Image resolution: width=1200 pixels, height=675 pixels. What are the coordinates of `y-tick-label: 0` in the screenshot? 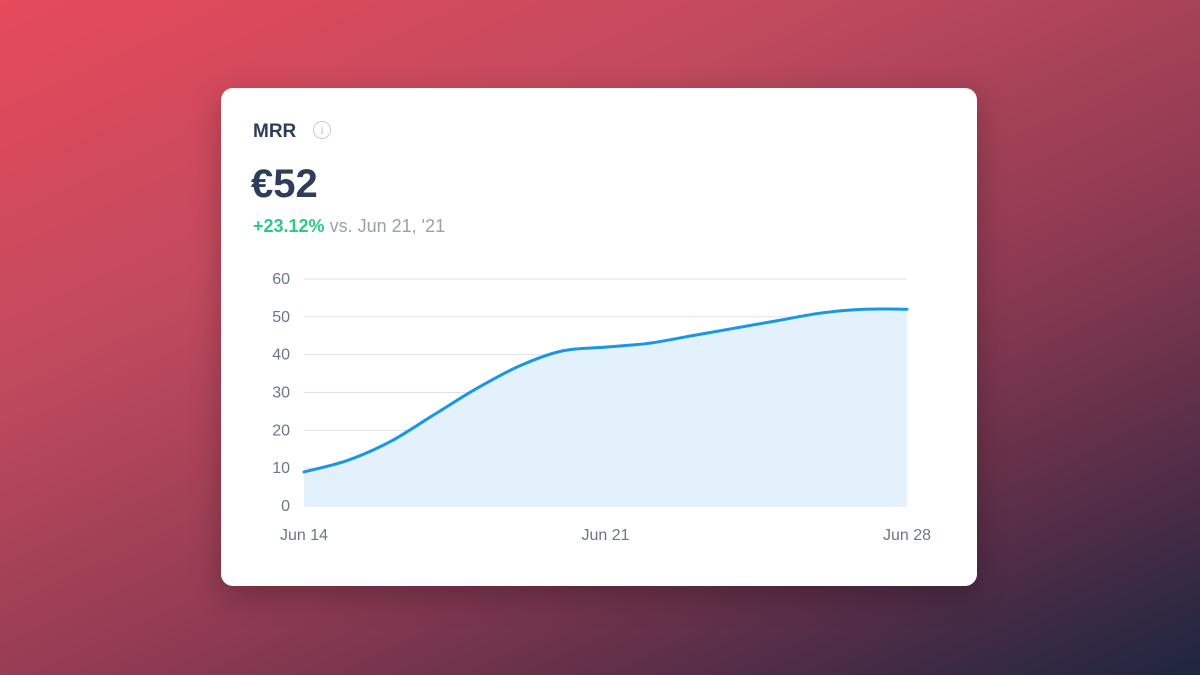 It's located at (285, 506).